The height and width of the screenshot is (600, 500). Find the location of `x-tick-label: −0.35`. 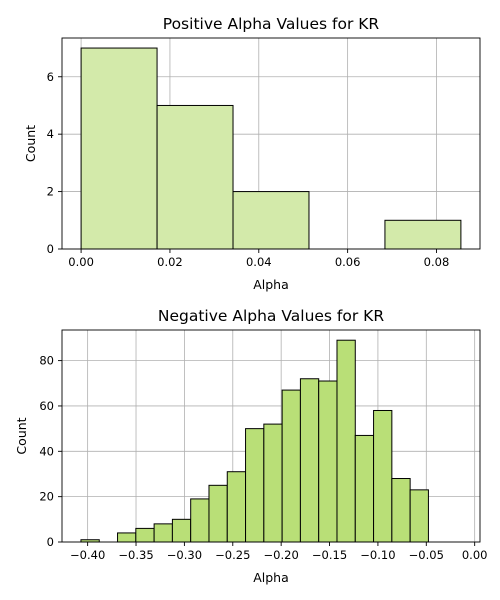

x-tick-label: −0.35 is located at coordinates (135, 555).